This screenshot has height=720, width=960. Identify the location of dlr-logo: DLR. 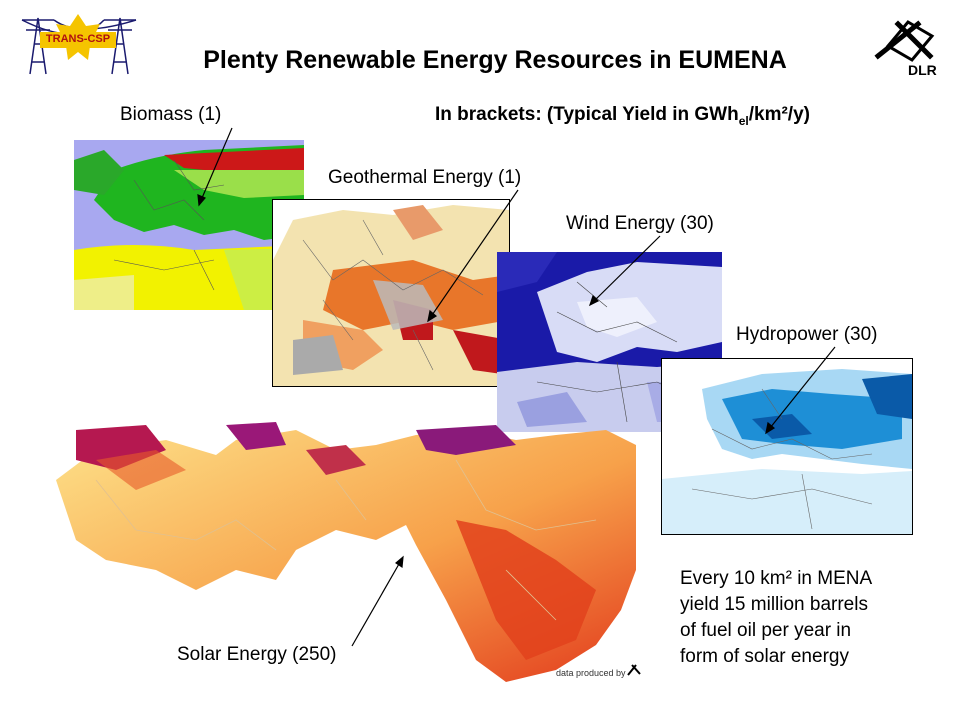
(908, 51).